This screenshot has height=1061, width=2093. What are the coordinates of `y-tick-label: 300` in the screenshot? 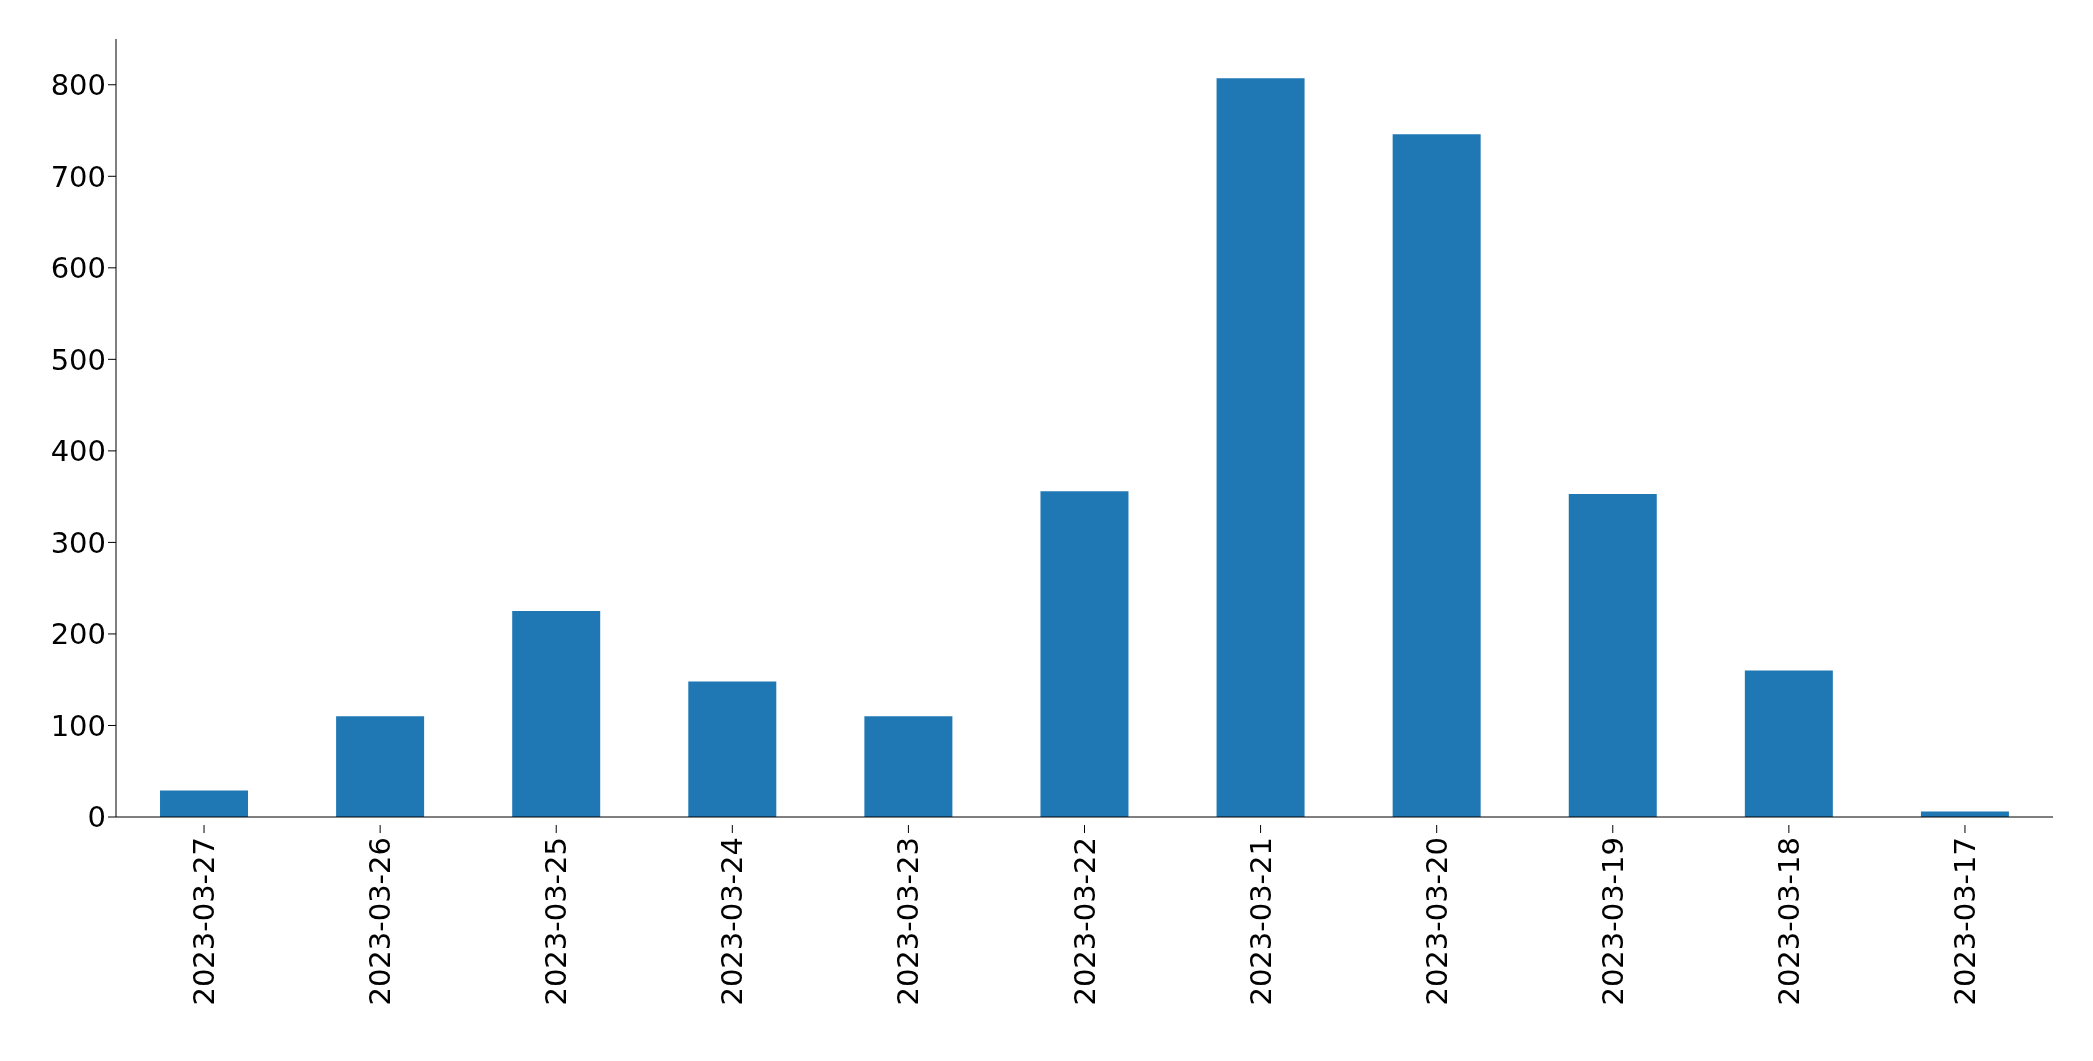 It's located at (78, 542).